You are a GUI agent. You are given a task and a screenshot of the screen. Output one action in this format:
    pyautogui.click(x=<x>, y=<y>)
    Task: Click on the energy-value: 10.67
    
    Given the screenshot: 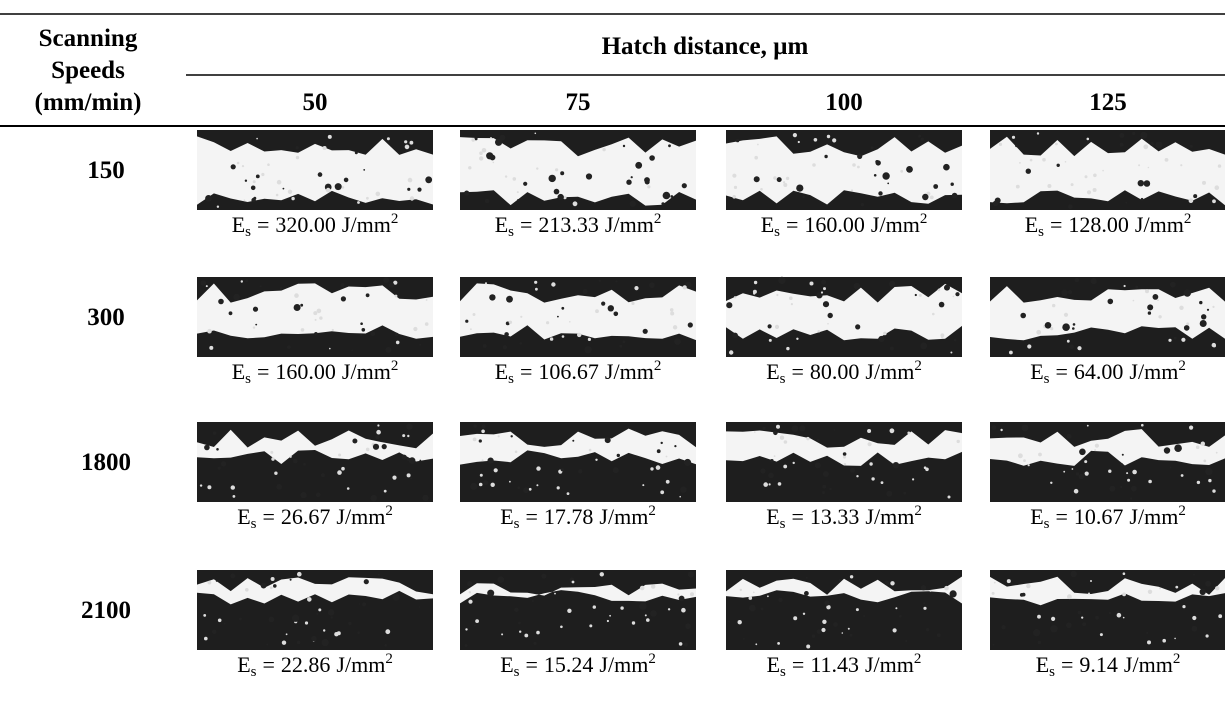 What is the action you would take?
    pyautogui.click(x=1099, y=516)
    